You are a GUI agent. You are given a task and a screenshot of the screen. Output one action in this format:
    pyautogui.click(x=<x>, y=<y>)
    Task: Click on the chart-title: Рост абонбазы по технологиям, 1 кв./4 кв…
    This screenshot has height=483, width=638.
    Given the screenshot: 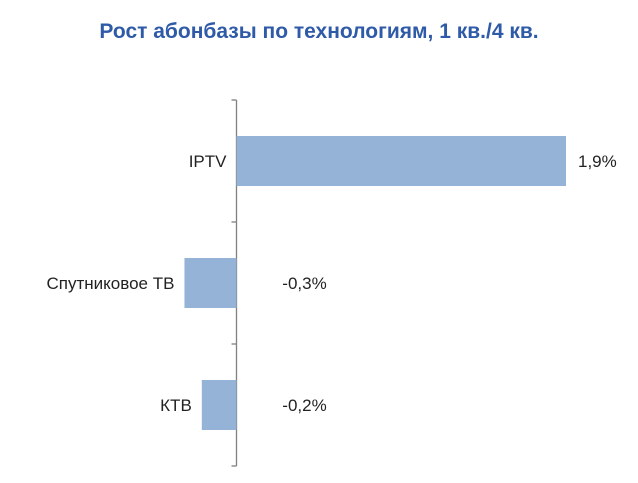 What is the action you would take?
    pyautogui.click(x=318, y=31)
    